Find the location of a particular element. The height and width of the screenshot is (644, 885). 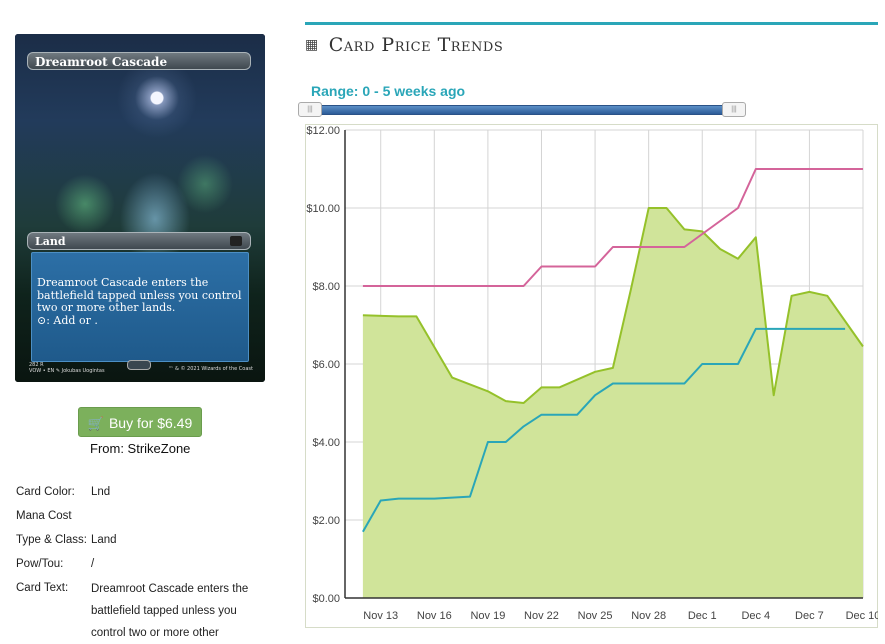

detail-value: Lnd is located at coordinates (101, 492).